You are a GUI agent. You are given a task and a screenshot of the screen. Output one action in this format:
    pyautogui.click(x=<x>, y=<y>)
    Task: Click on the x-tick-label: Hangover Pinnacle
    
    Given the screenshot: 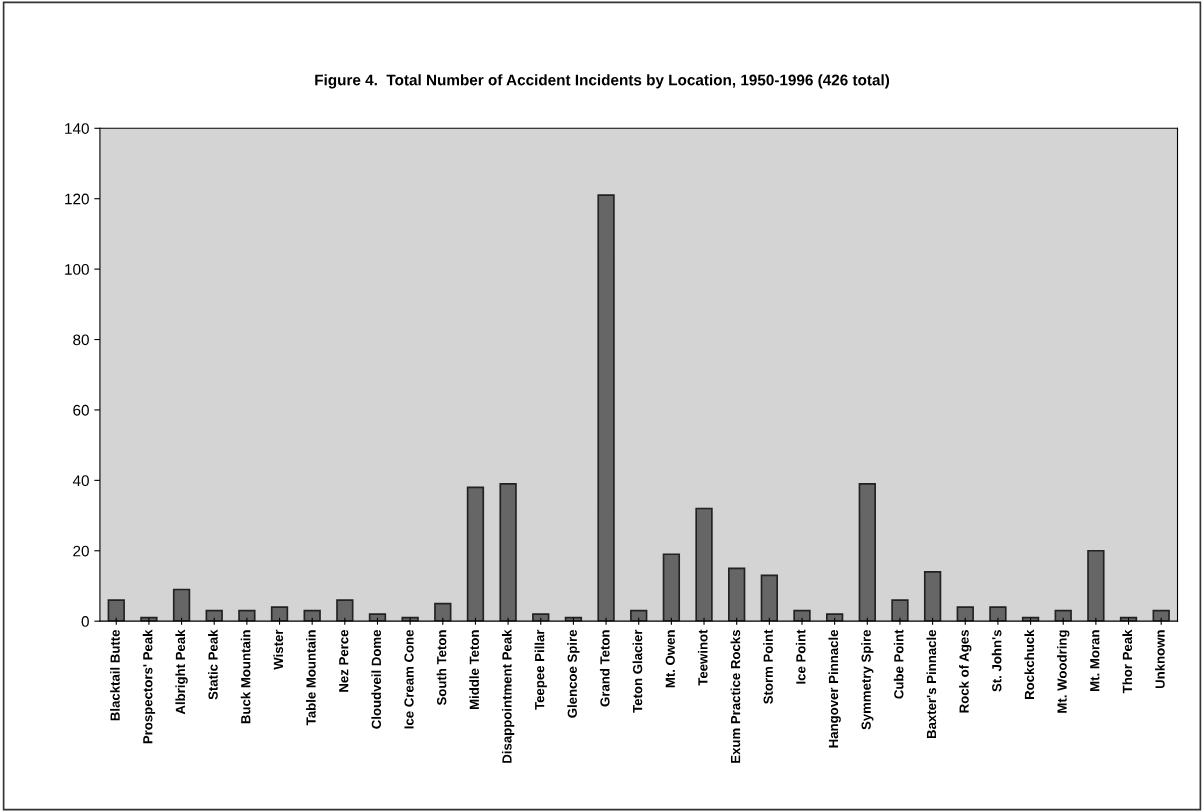 What is the action you would take?
    pyautogui.click(x=834, y=688)
    